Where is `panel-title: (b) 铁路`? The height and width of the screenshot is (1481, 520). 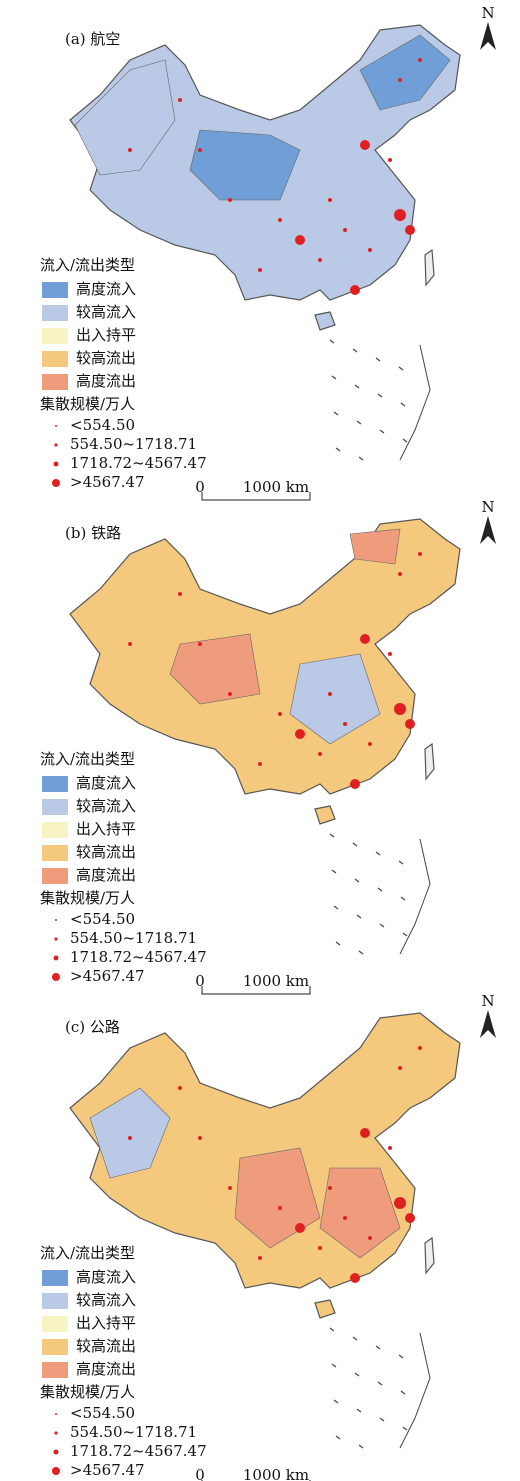 panel-title: (b) 铁路 is located at coordinates (93, 533).